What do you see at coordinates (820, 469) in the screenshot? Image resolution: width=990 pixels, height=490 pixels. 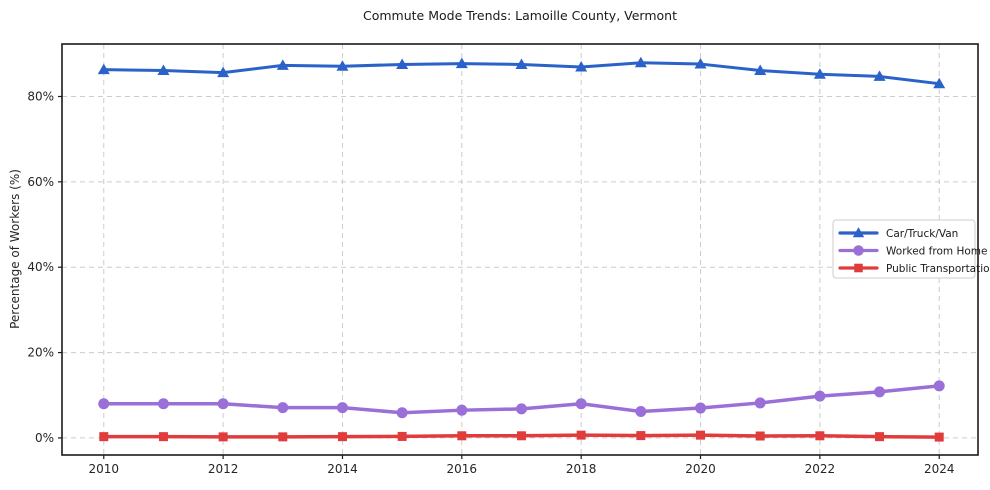 I see `x-tick-label: 2022` at bounding box center [820, 469].